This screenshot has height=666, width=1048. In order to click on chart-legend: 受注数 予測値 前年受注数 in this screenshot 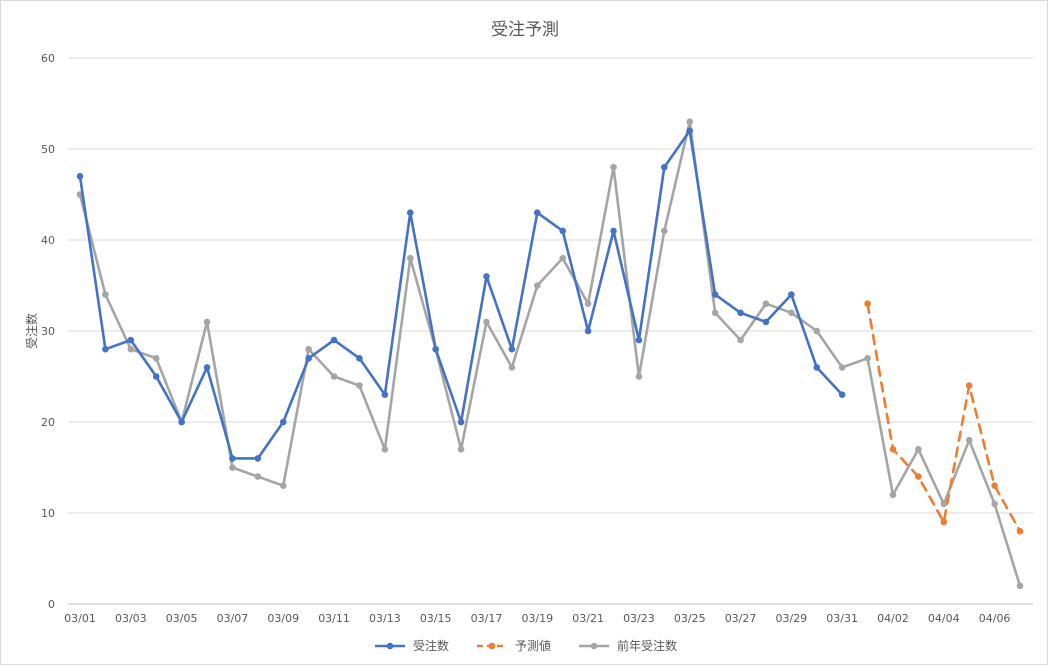, I will do `click(524, 645)`.